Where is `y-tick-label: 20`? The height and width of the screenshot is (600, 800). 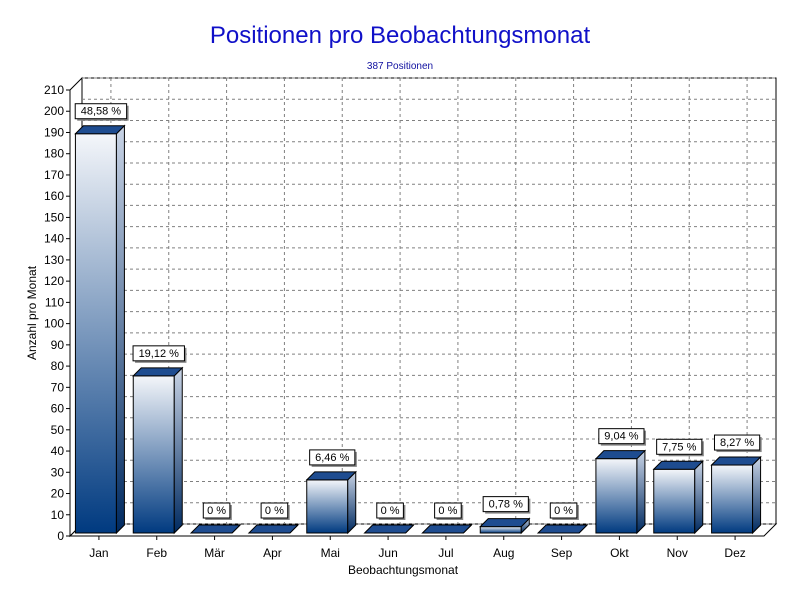 y-tick-label: 20 is located at coordinates (58, 494).